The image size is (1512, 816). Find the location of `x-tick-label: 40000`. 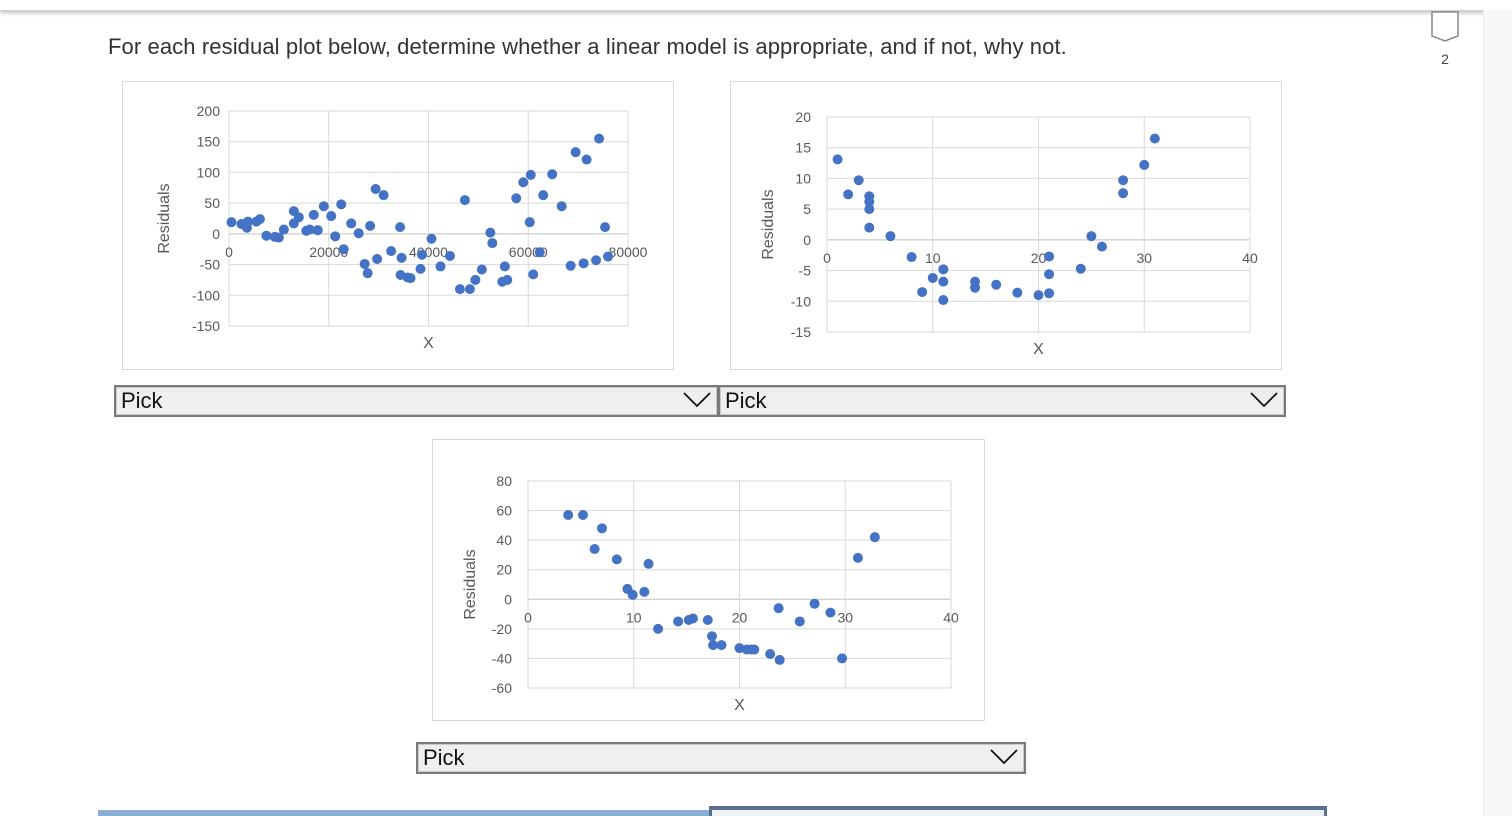

x-tick-label: 40000 is located at coordinates (428, 252).